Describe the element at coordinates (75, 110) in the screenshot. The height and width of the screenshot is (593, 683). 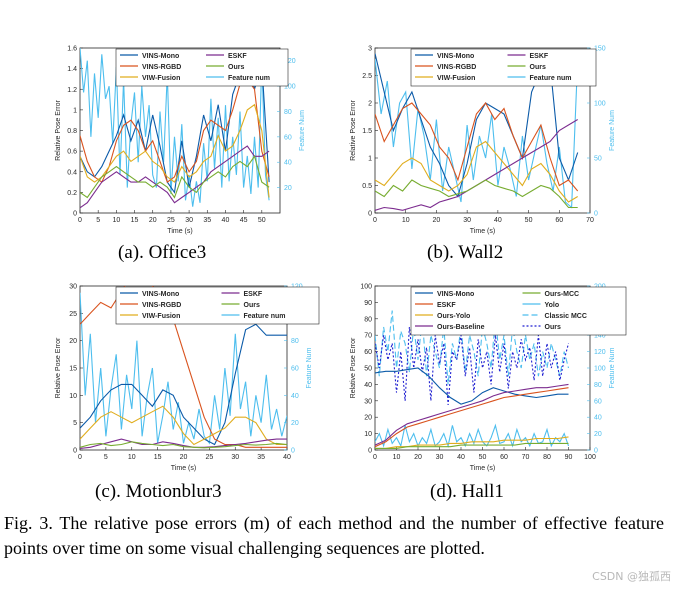
I see `y-tick-label: 1` at that location.